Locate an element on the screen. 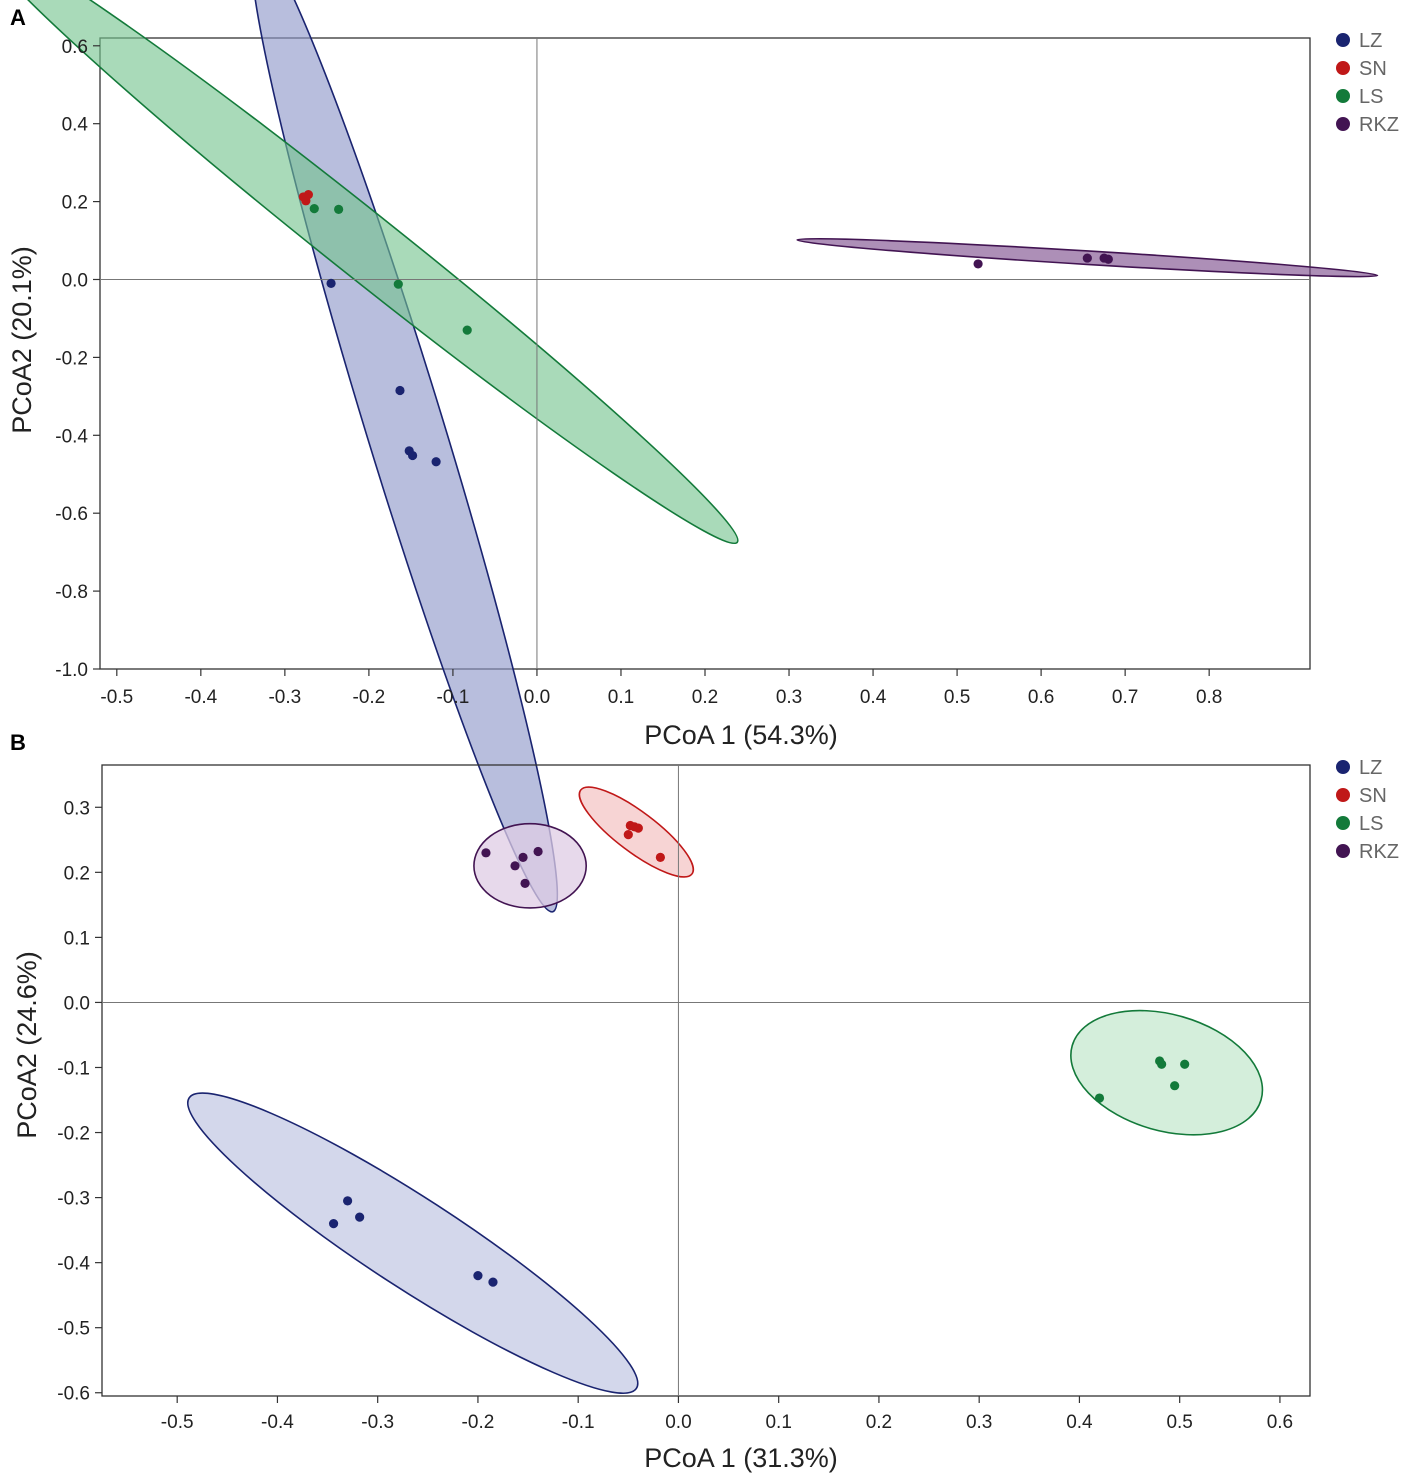 This screenshot has width=1417, height=1477. panel-a-y-tick-label: -0.4 is located at coordinates (71, 436).